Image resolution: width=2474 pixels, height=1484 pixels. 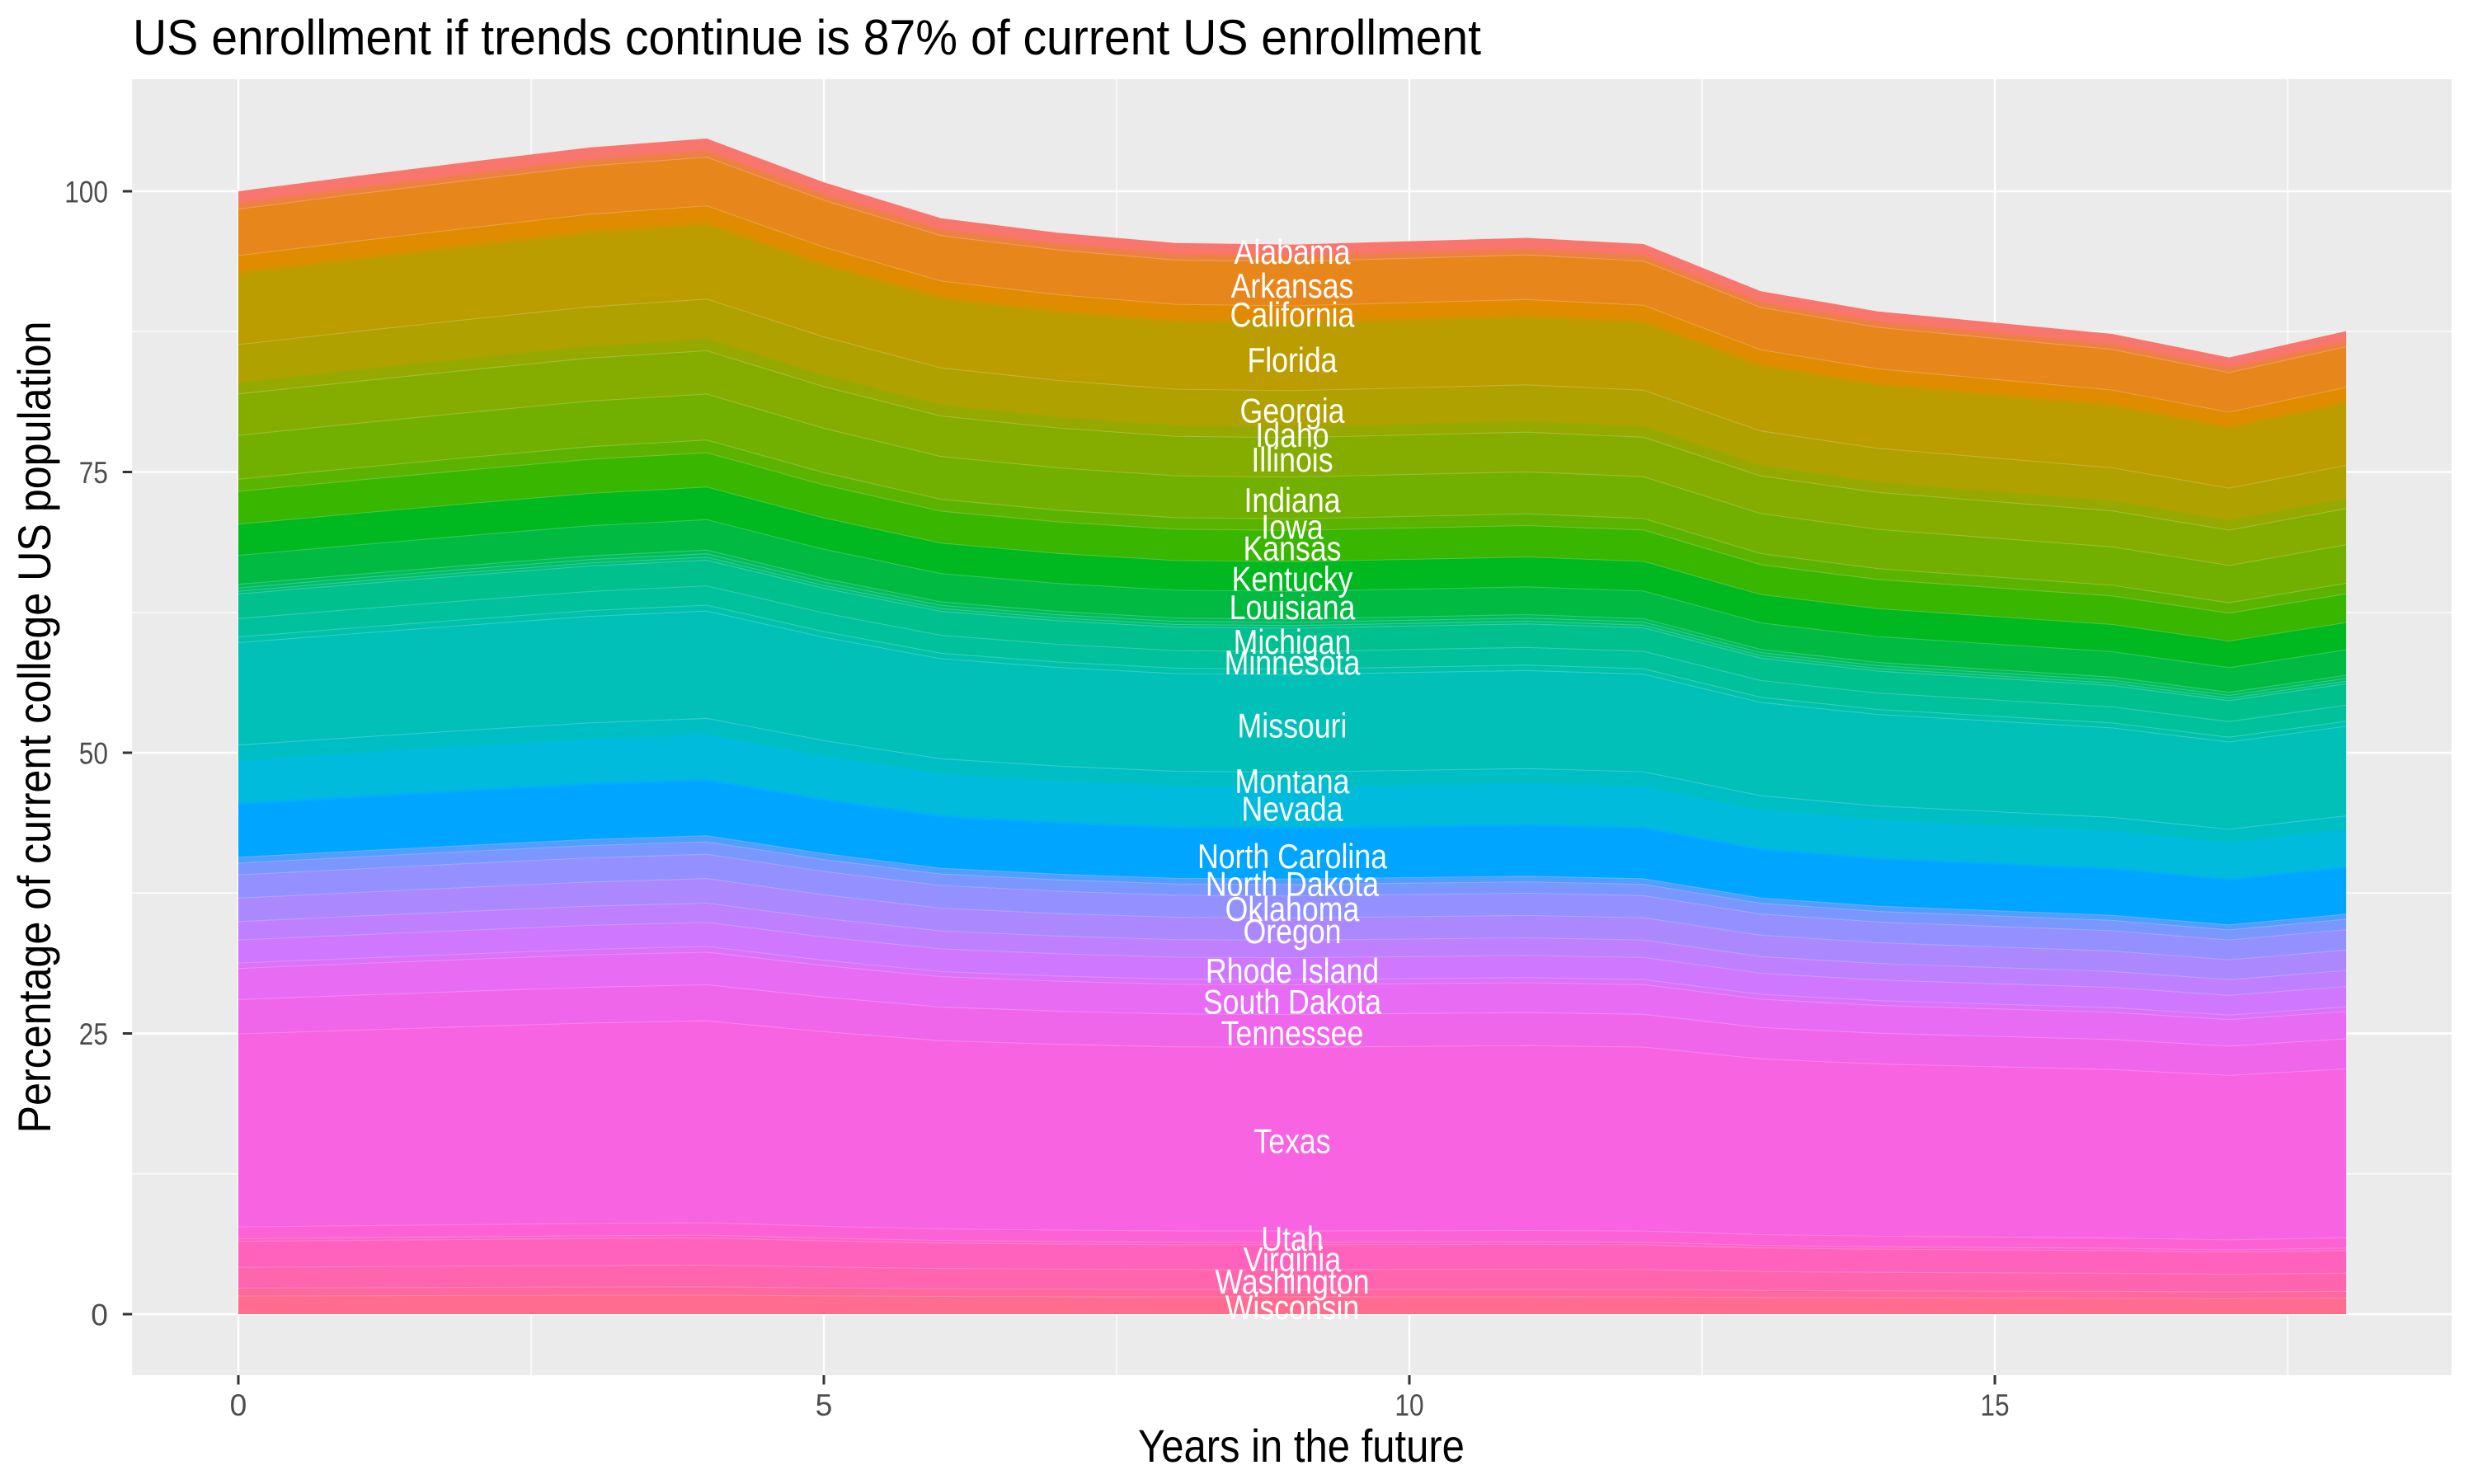 I want to click on svg-text: 100, so click(x=86, y=191).